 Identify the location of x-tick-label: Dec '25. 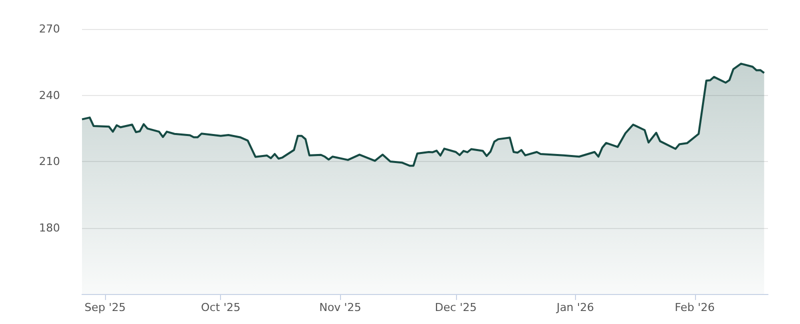
(455, 307).